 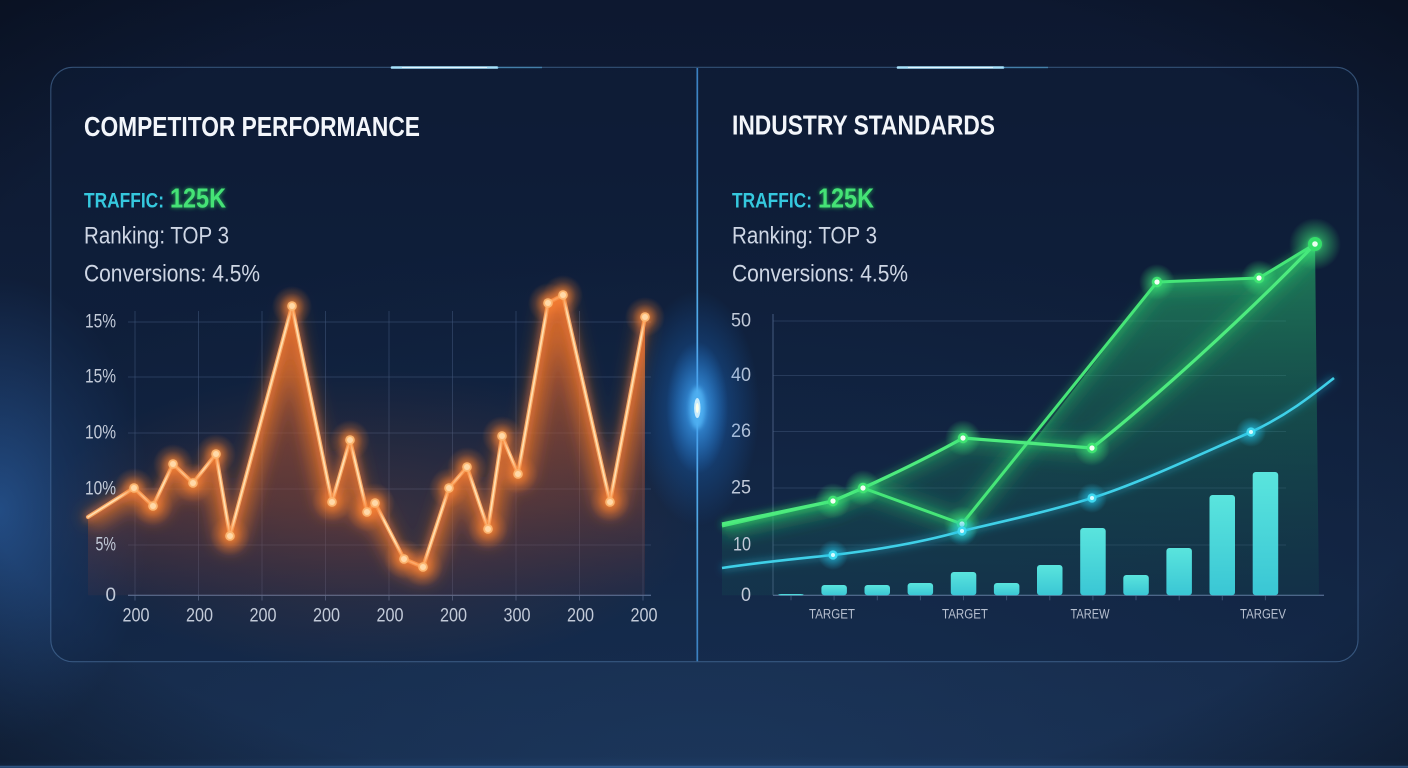 I want to click on svg-text: 5%, so click(x=106, y=545).